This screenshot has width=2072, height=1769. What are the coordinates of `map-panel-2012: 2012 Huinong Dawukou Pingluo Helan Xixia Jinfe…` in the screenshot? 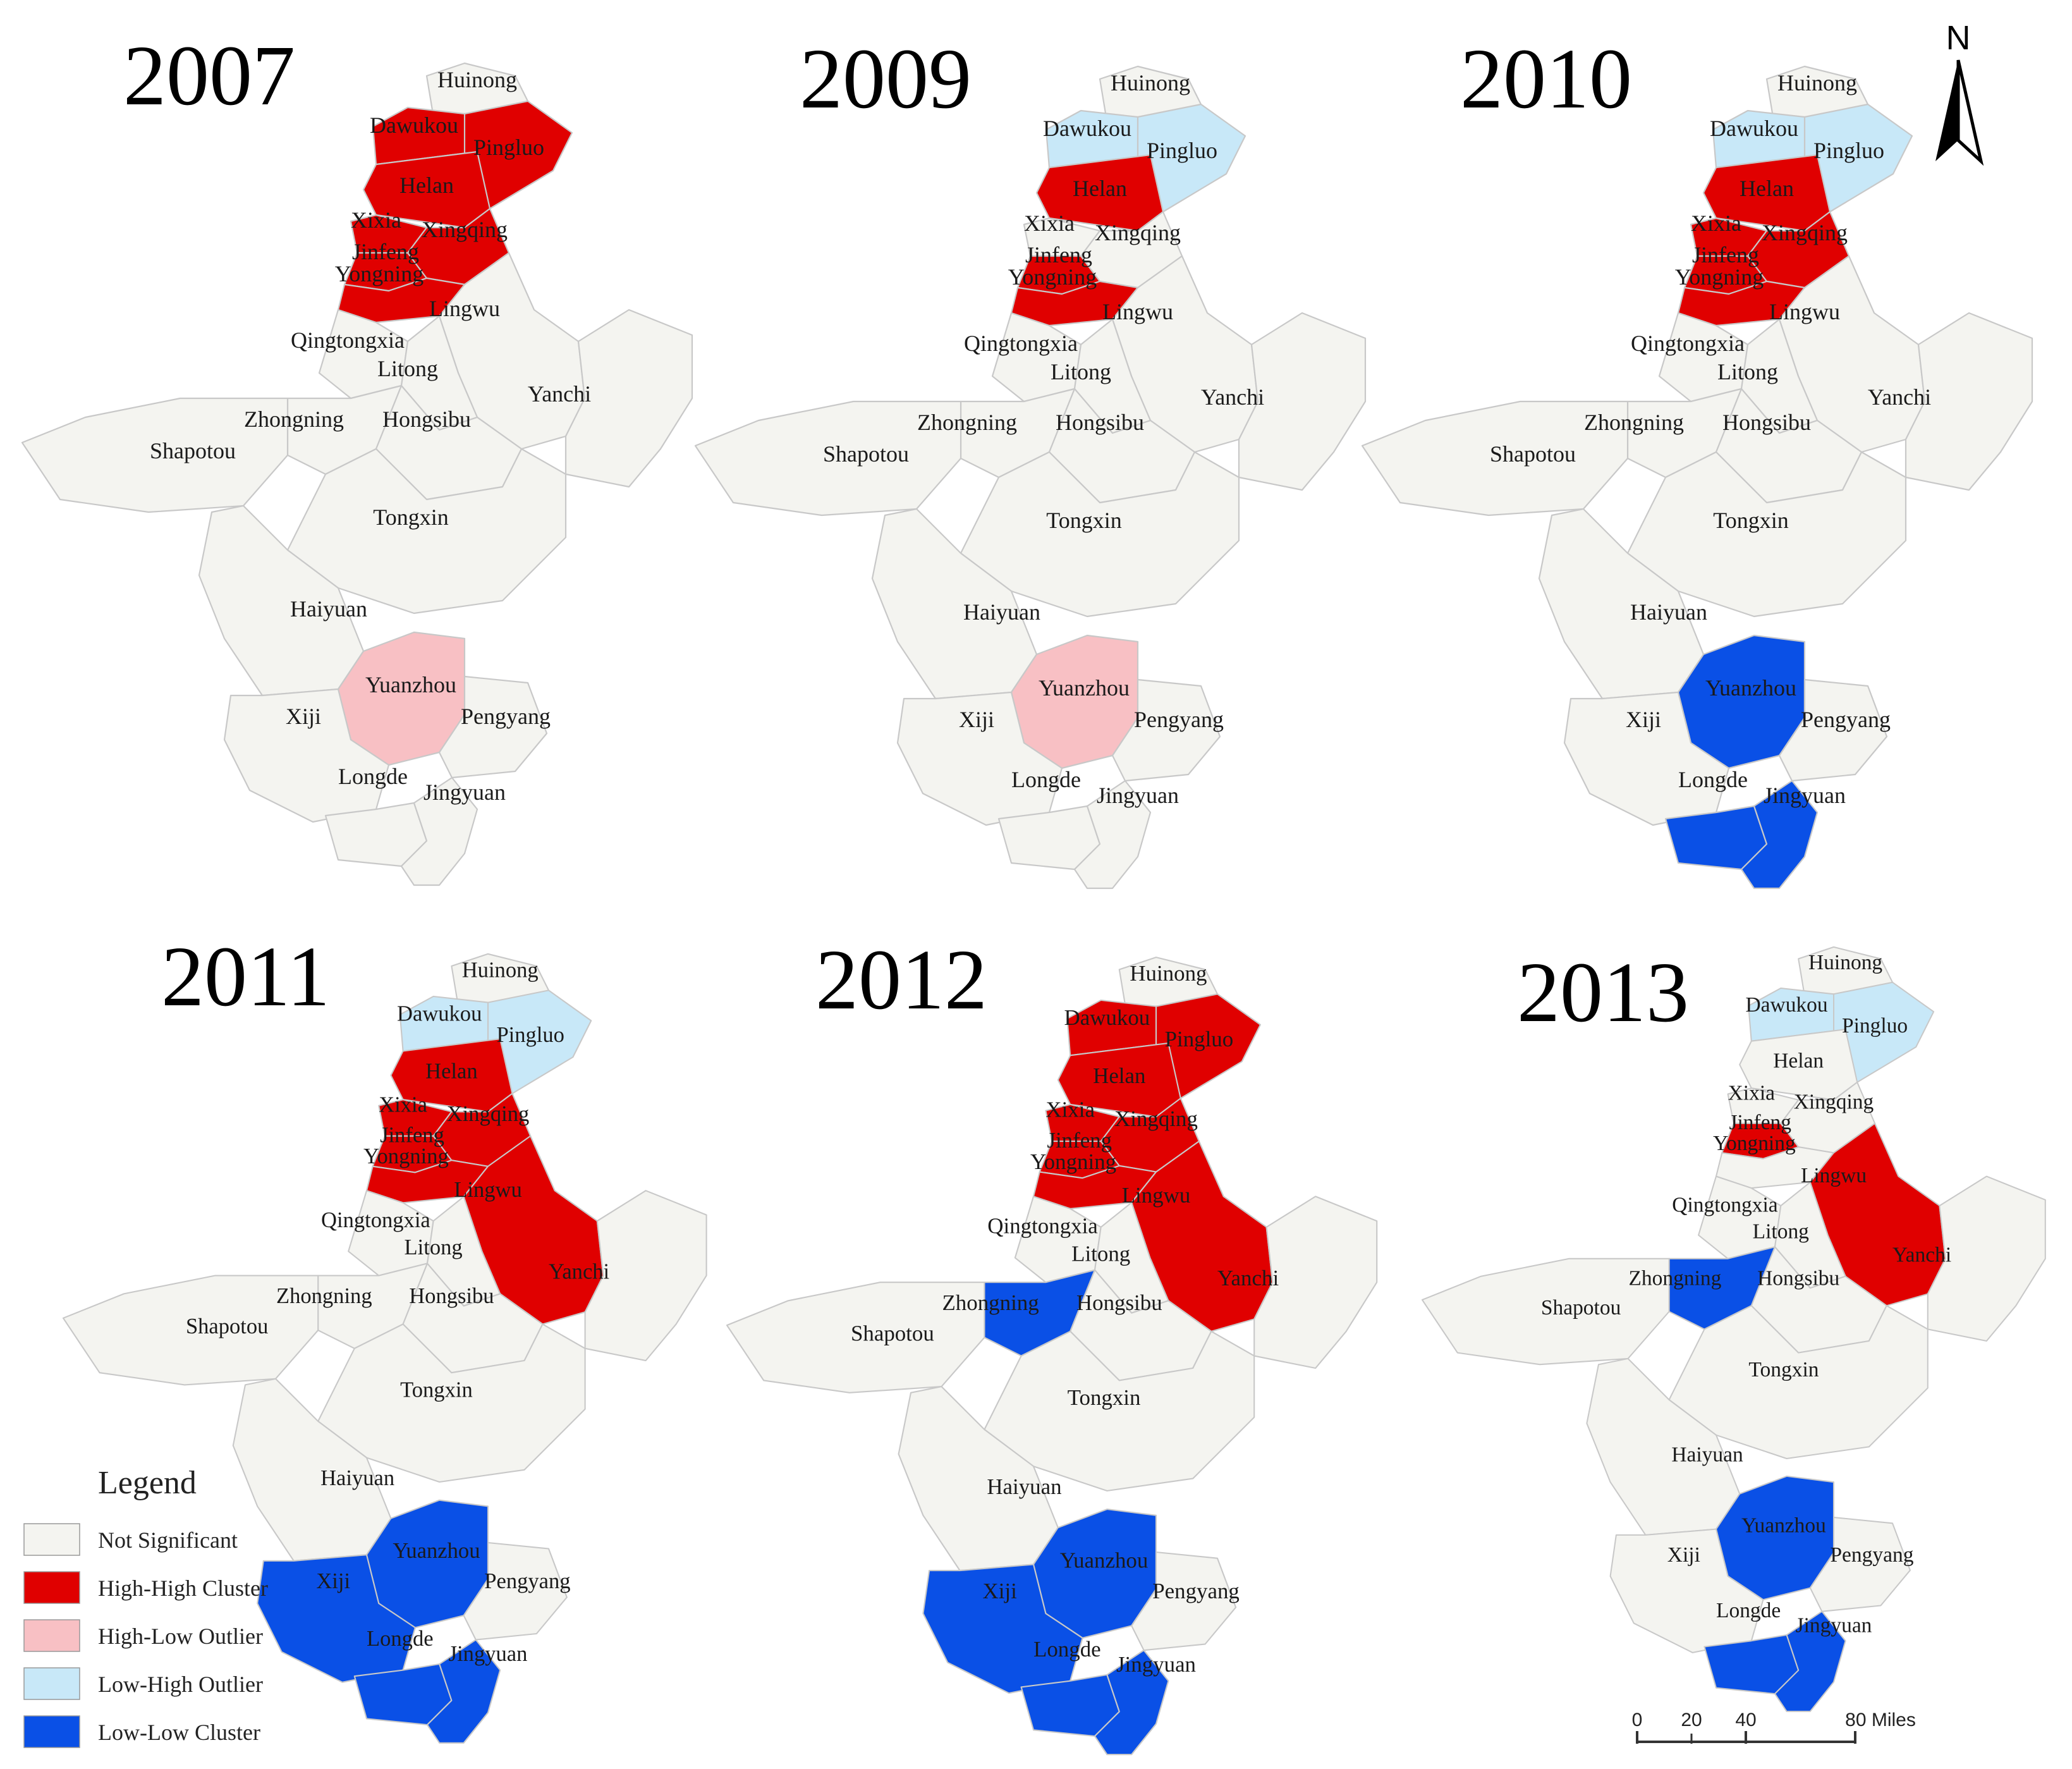 It's located at (1052, 1344).